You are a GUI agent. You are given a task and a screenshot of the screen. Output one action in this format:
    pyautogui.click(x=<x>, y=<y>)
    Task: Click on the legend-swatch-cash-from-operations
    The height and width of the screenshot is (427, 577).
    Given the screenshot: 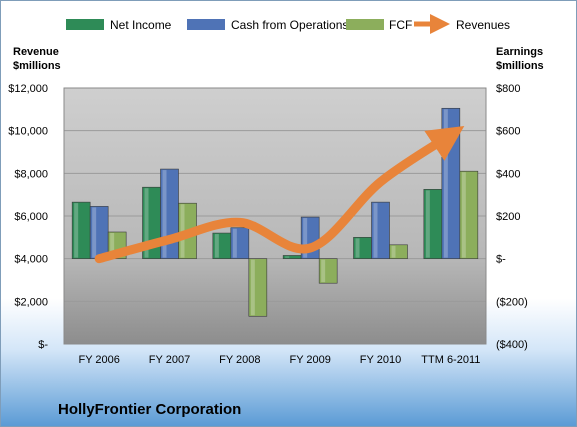 What is the action you would take?
    pyautogui.click(x=206, y=24)
    